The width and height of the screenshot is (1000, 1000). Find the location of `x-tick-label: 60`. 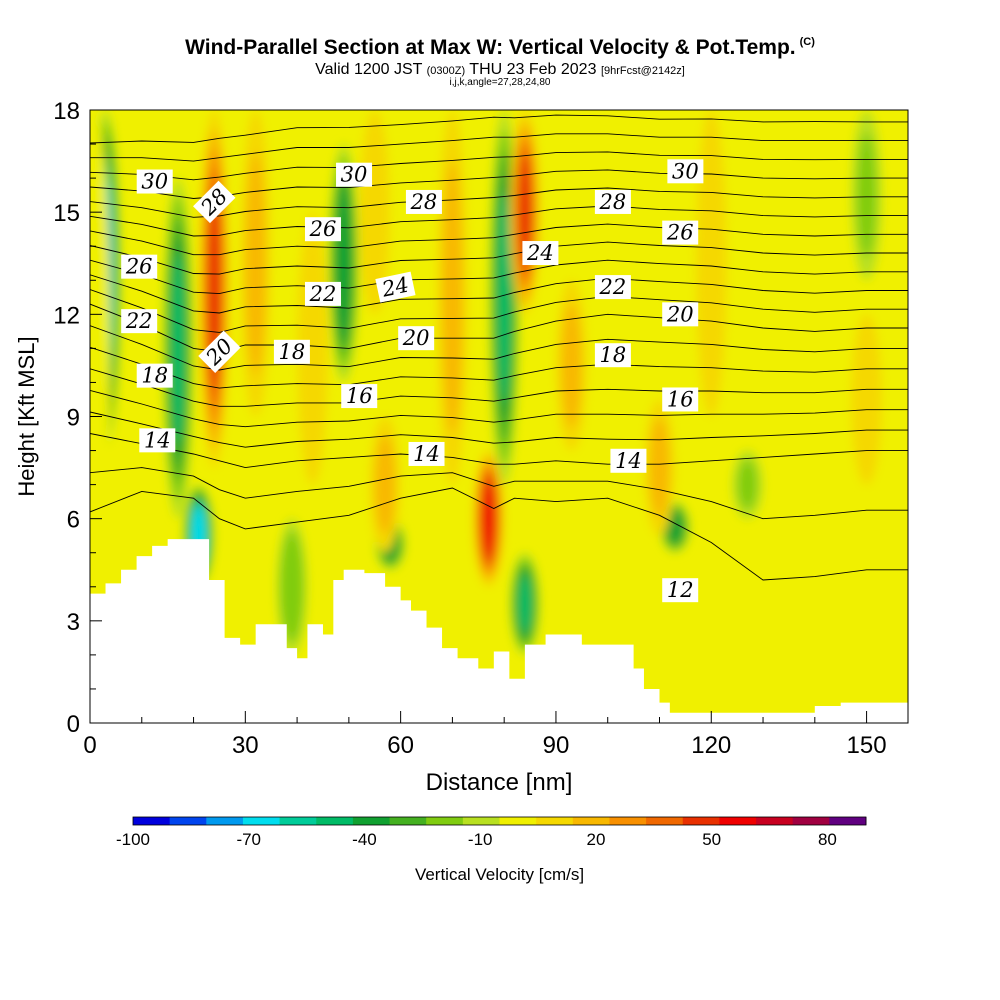

x-tick-label: 60 is located at coordinates (400, 745).